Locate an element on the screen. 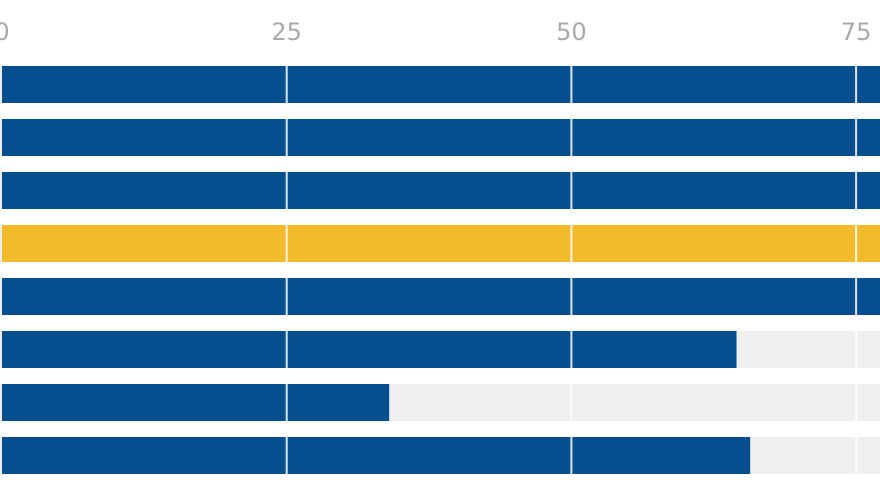  x-tick-label: 75 is located at coordinates (856, 32).